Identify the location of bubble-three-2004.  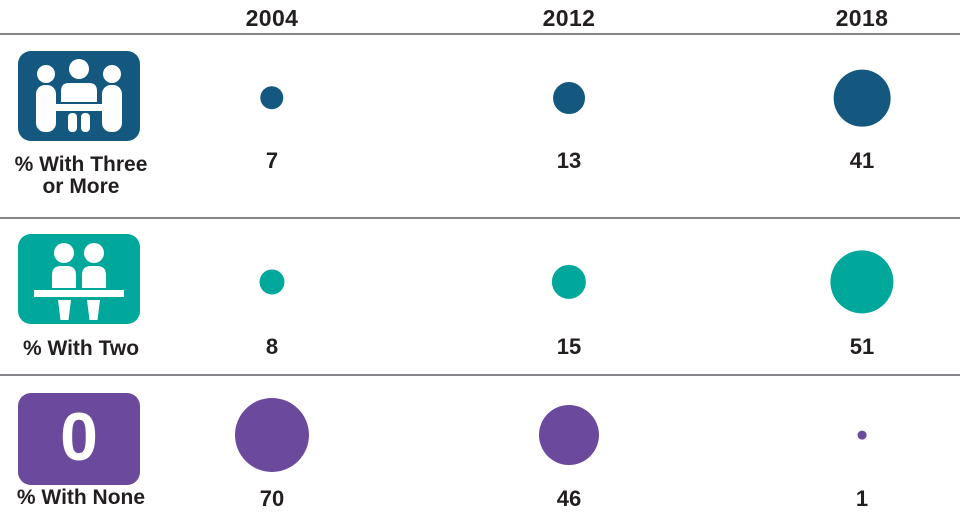
(272, 98).